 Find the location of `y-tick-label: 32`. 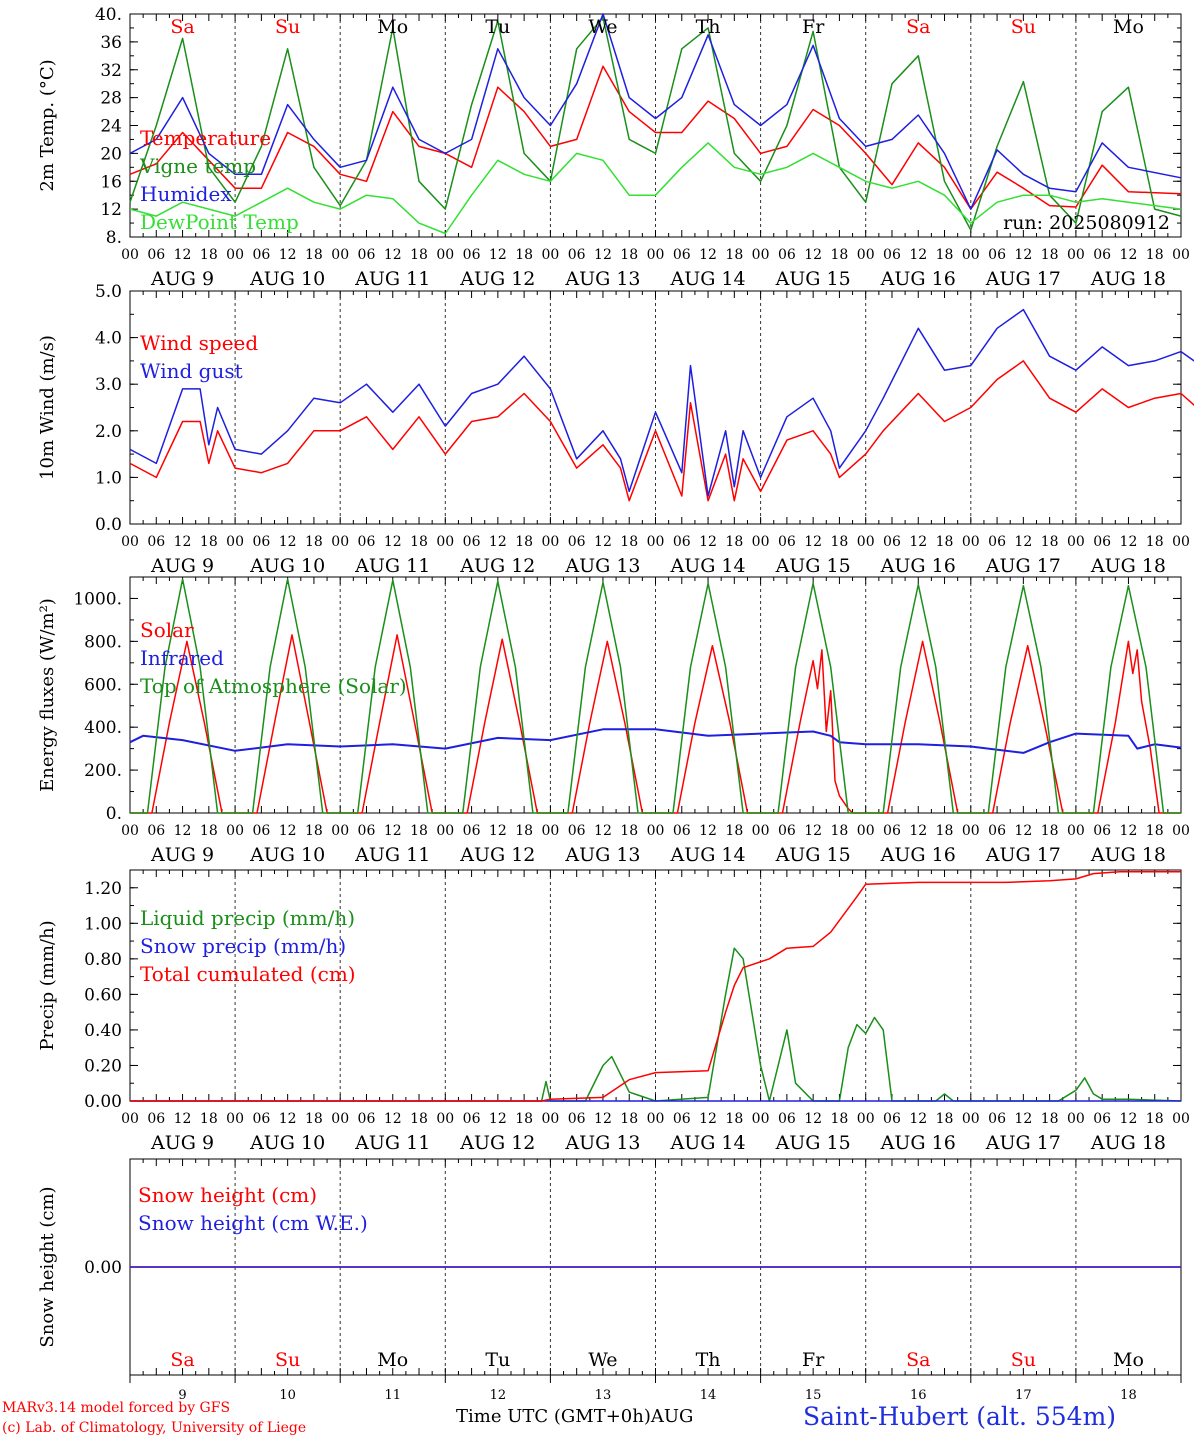

y-tick-label: 32 is located at coordinates (111, 71).